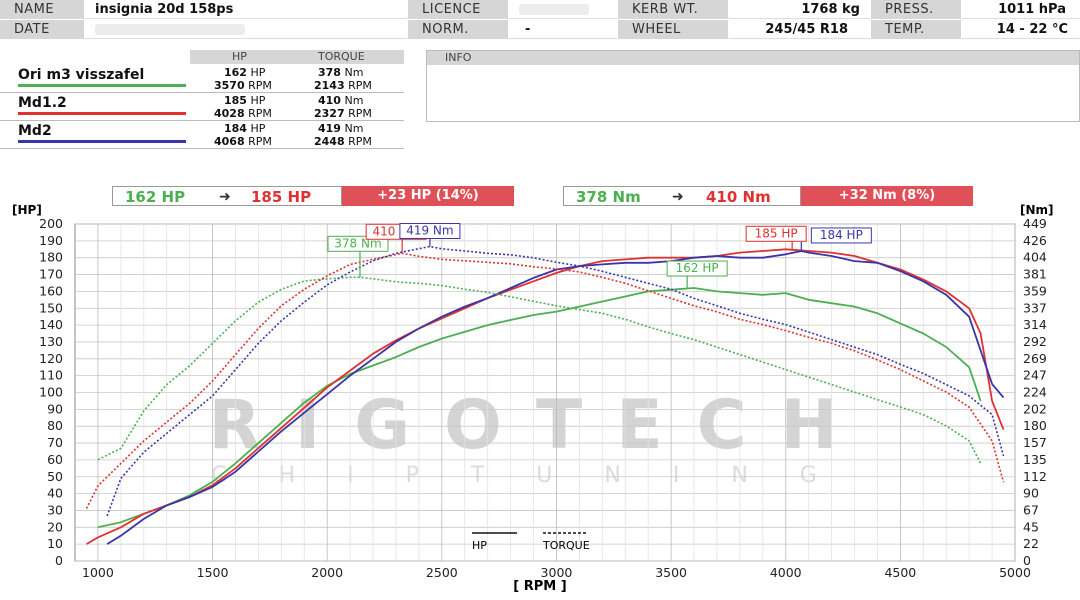 The height and width of the screenshot is (600, 1080). What do you see at coordinates (227, 196) in the screenshot?
I see `hp-summary-compare: 162 HP ➜ 185 HP` at bounding box center [227, 196].